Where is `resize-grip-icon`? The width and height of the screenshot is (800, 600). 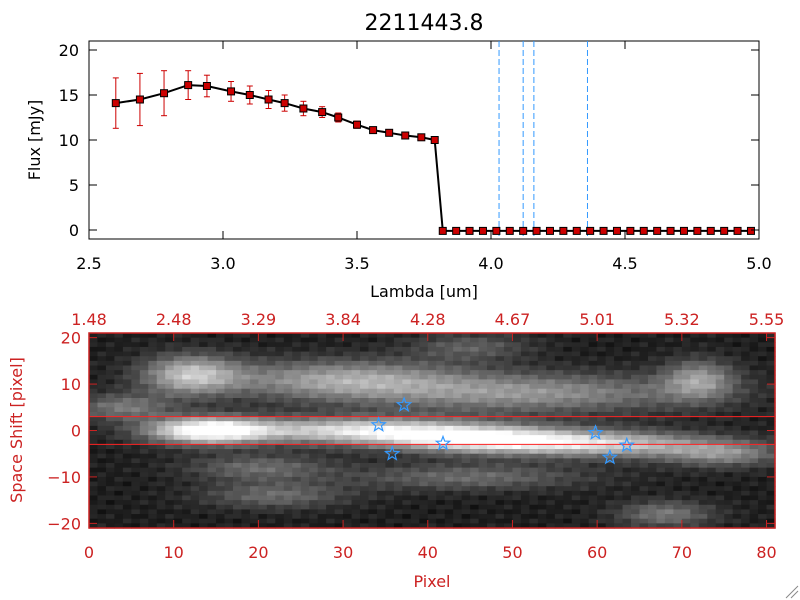
resize-grip-icon is located at coordinates (792, 592).